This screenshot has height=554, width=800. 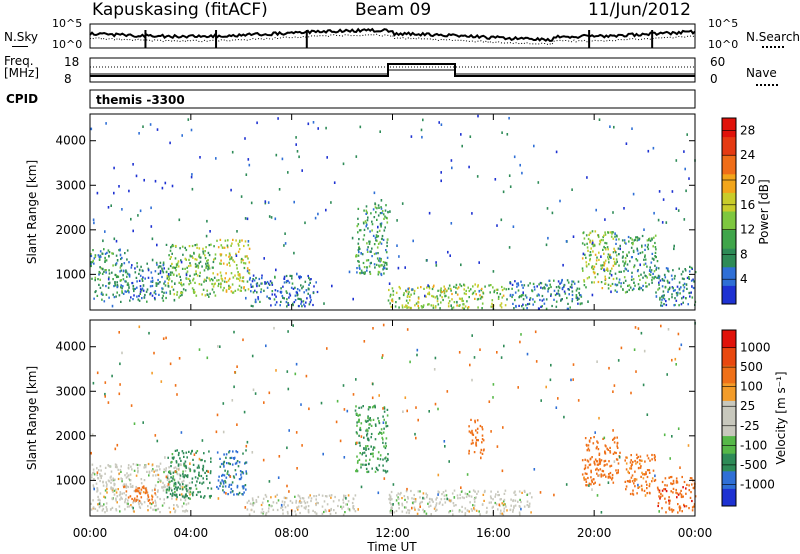 I want to click on x-tick-label: 00:00, so click(x=695, y=533).